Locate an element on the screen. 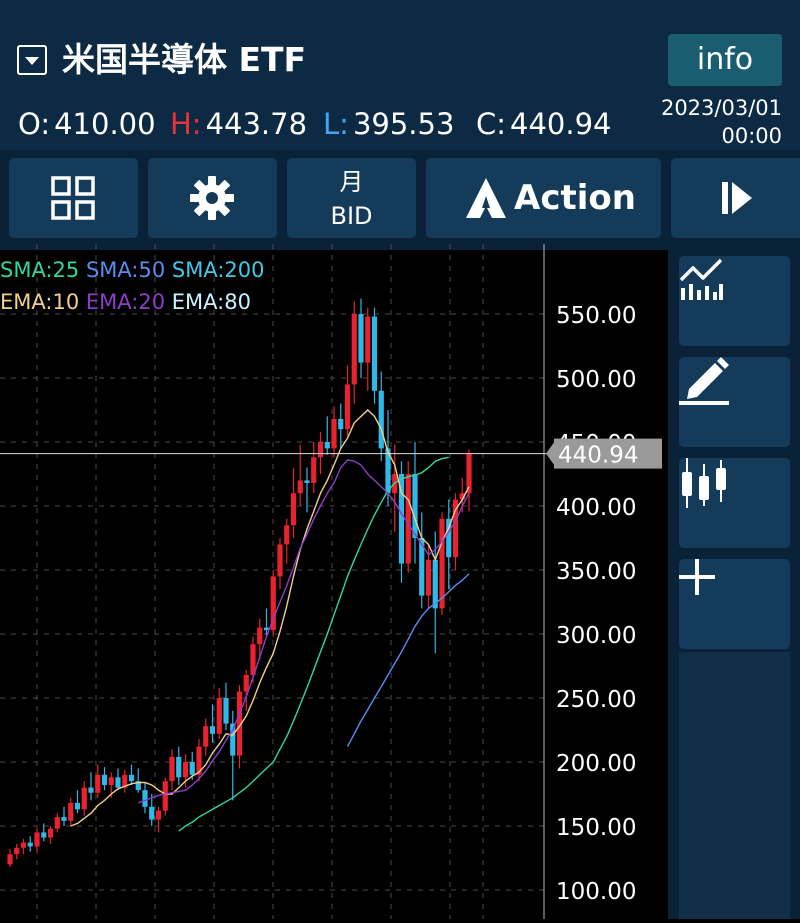 The height and width of the screenshot is (923, 800). candlestick-icon is located at coordinates (704, 483).